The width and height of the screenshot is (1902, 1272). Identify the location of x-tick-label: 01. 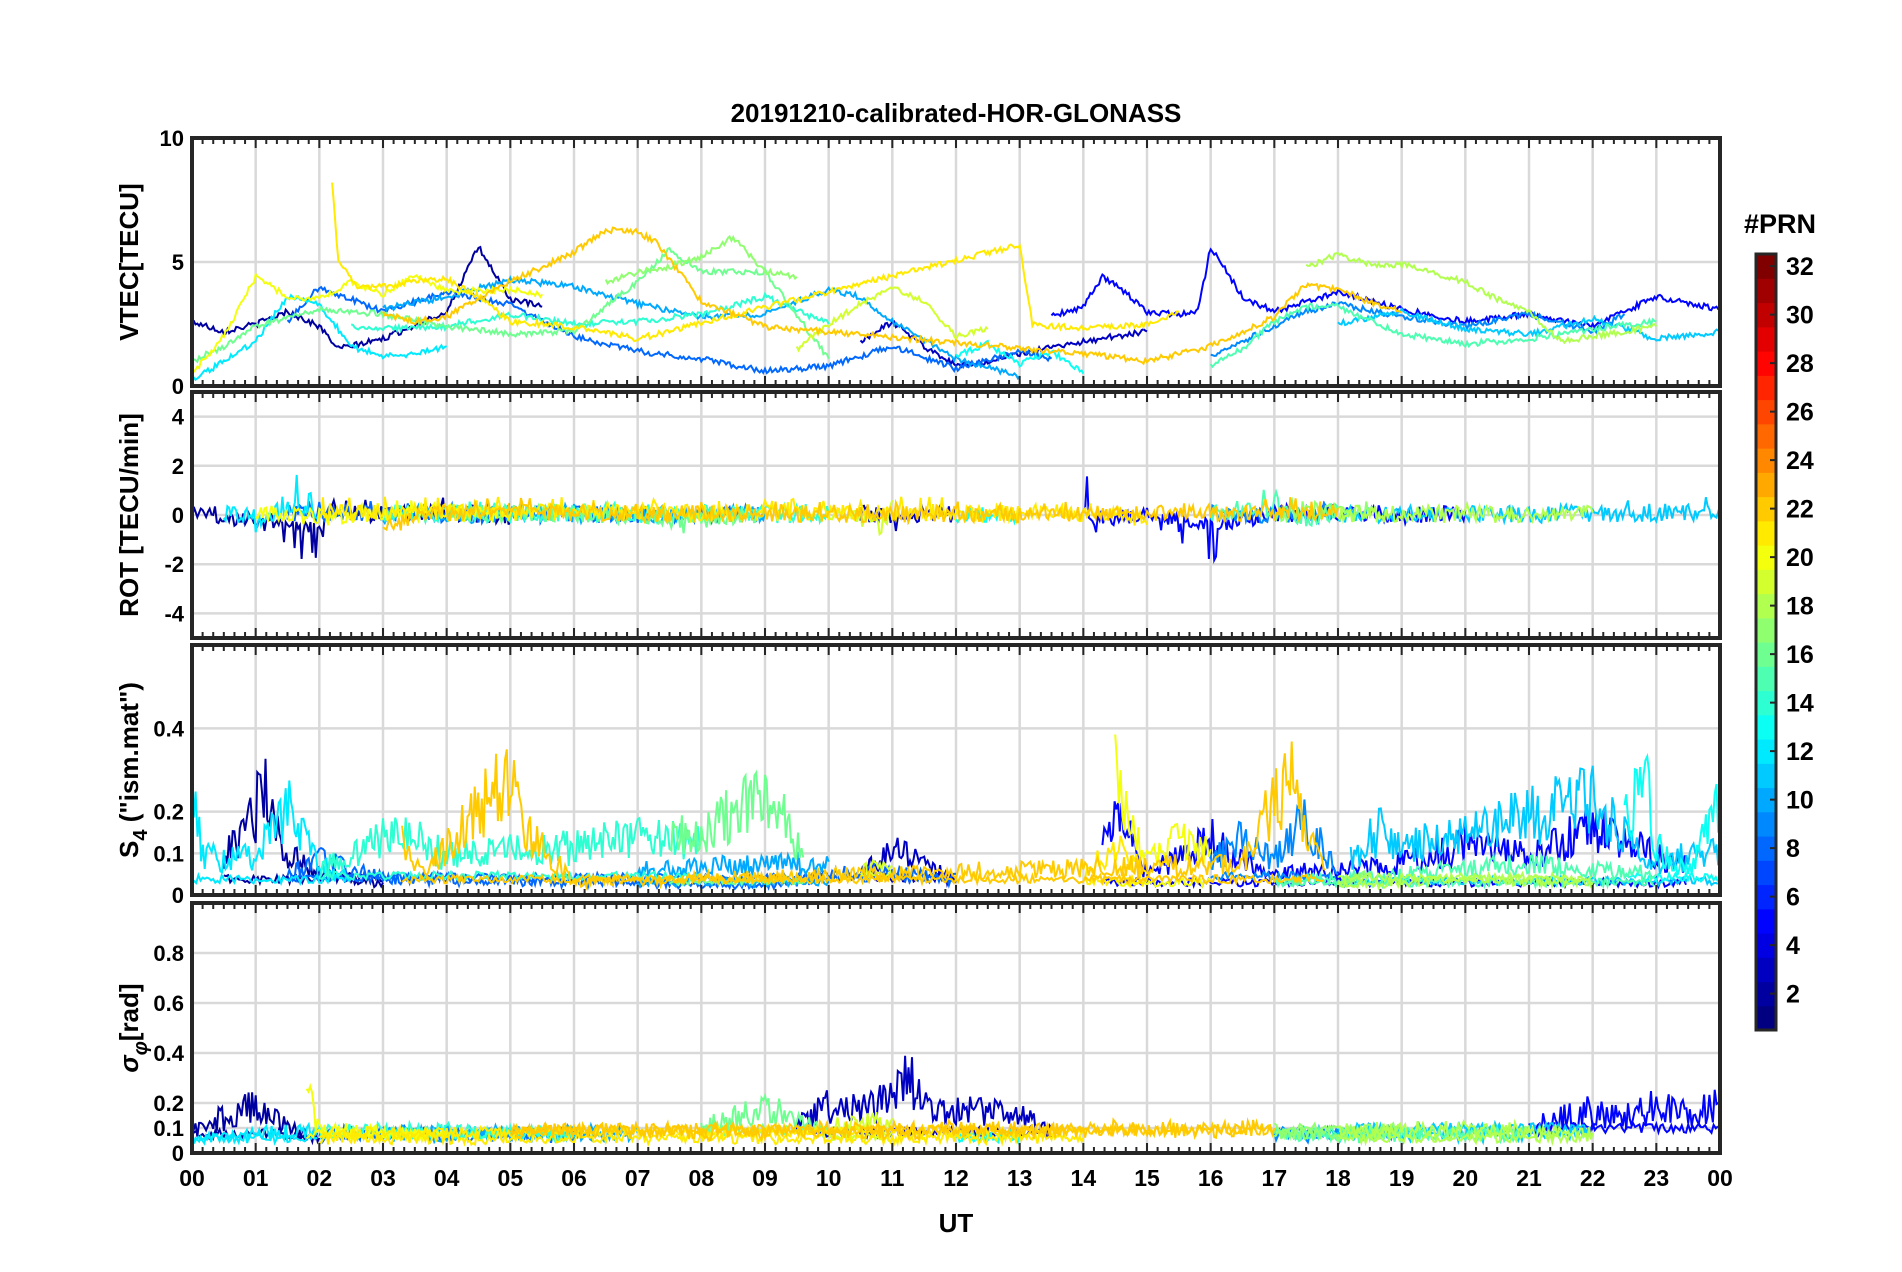
(256, 1178).